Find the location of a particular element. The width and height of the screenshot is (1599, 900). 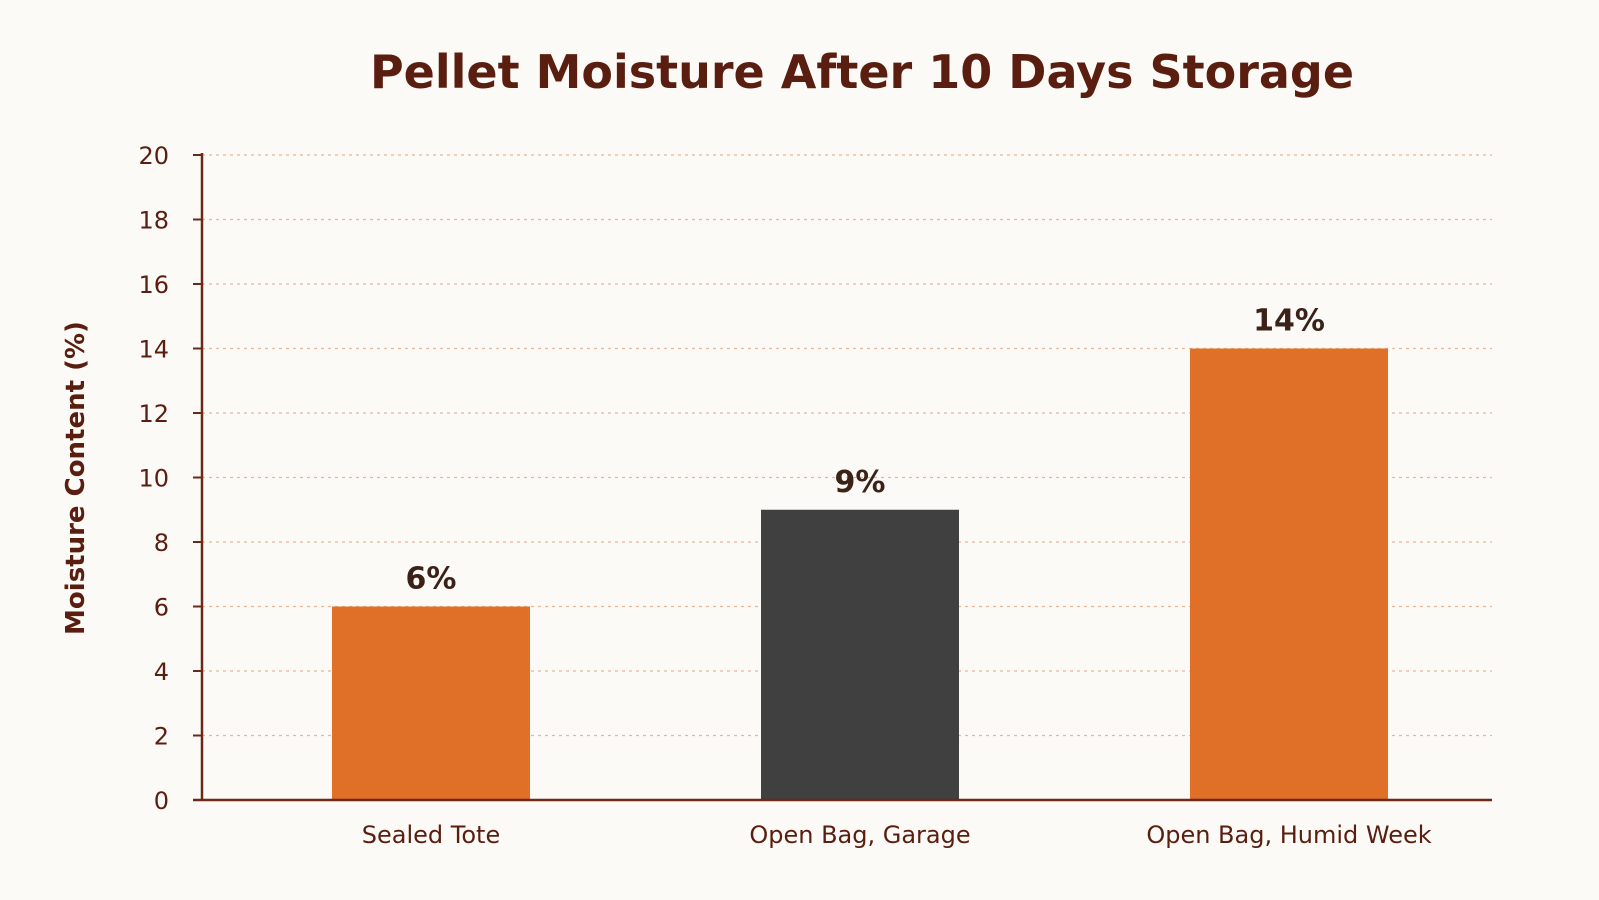

y-tick-label: 20 is located at coordinates (153, 156).